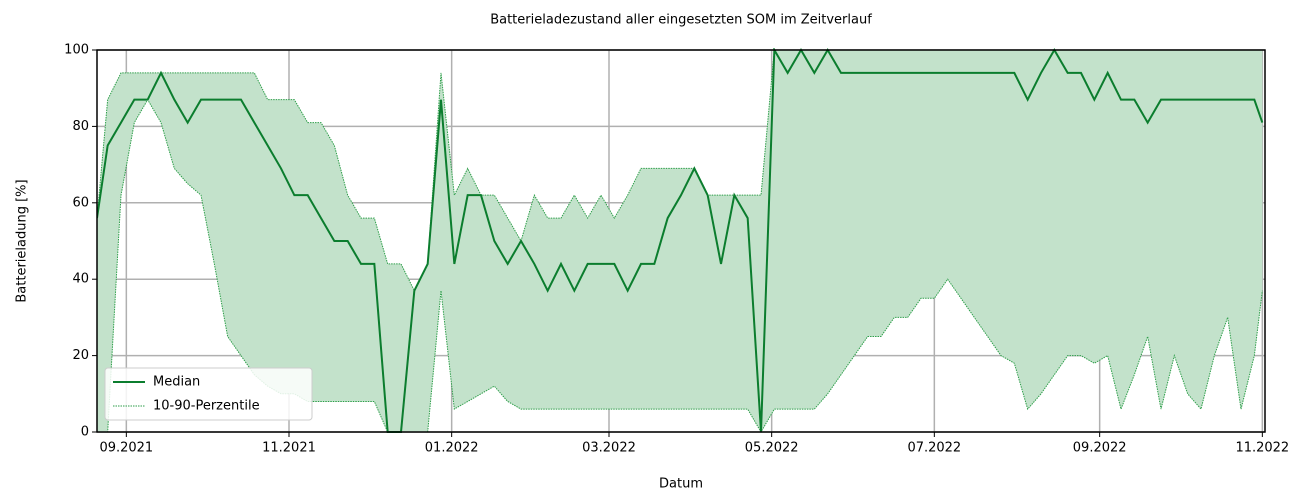  What do you see at coordinates (80, 279) in the screenshot?
I see `y-tick-label: 40` at bounding box center [80, 279].